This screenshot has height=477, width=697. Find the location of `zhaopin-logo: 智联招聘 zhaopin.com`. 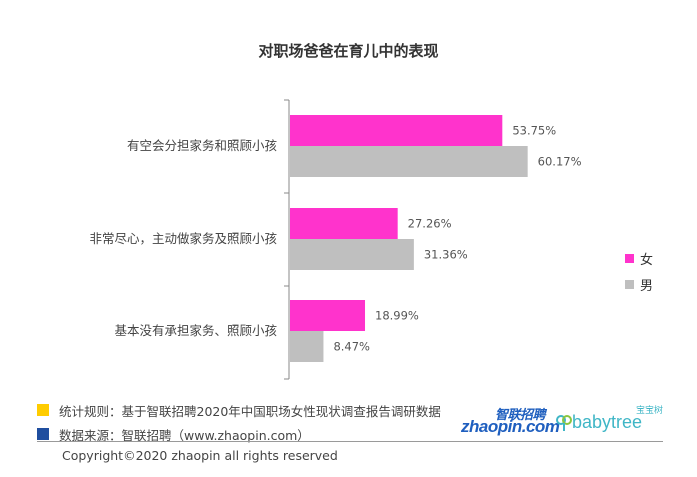

zhaopin-logo: 智联招聘 zhaopin.com is located at coordinates (510, 421).